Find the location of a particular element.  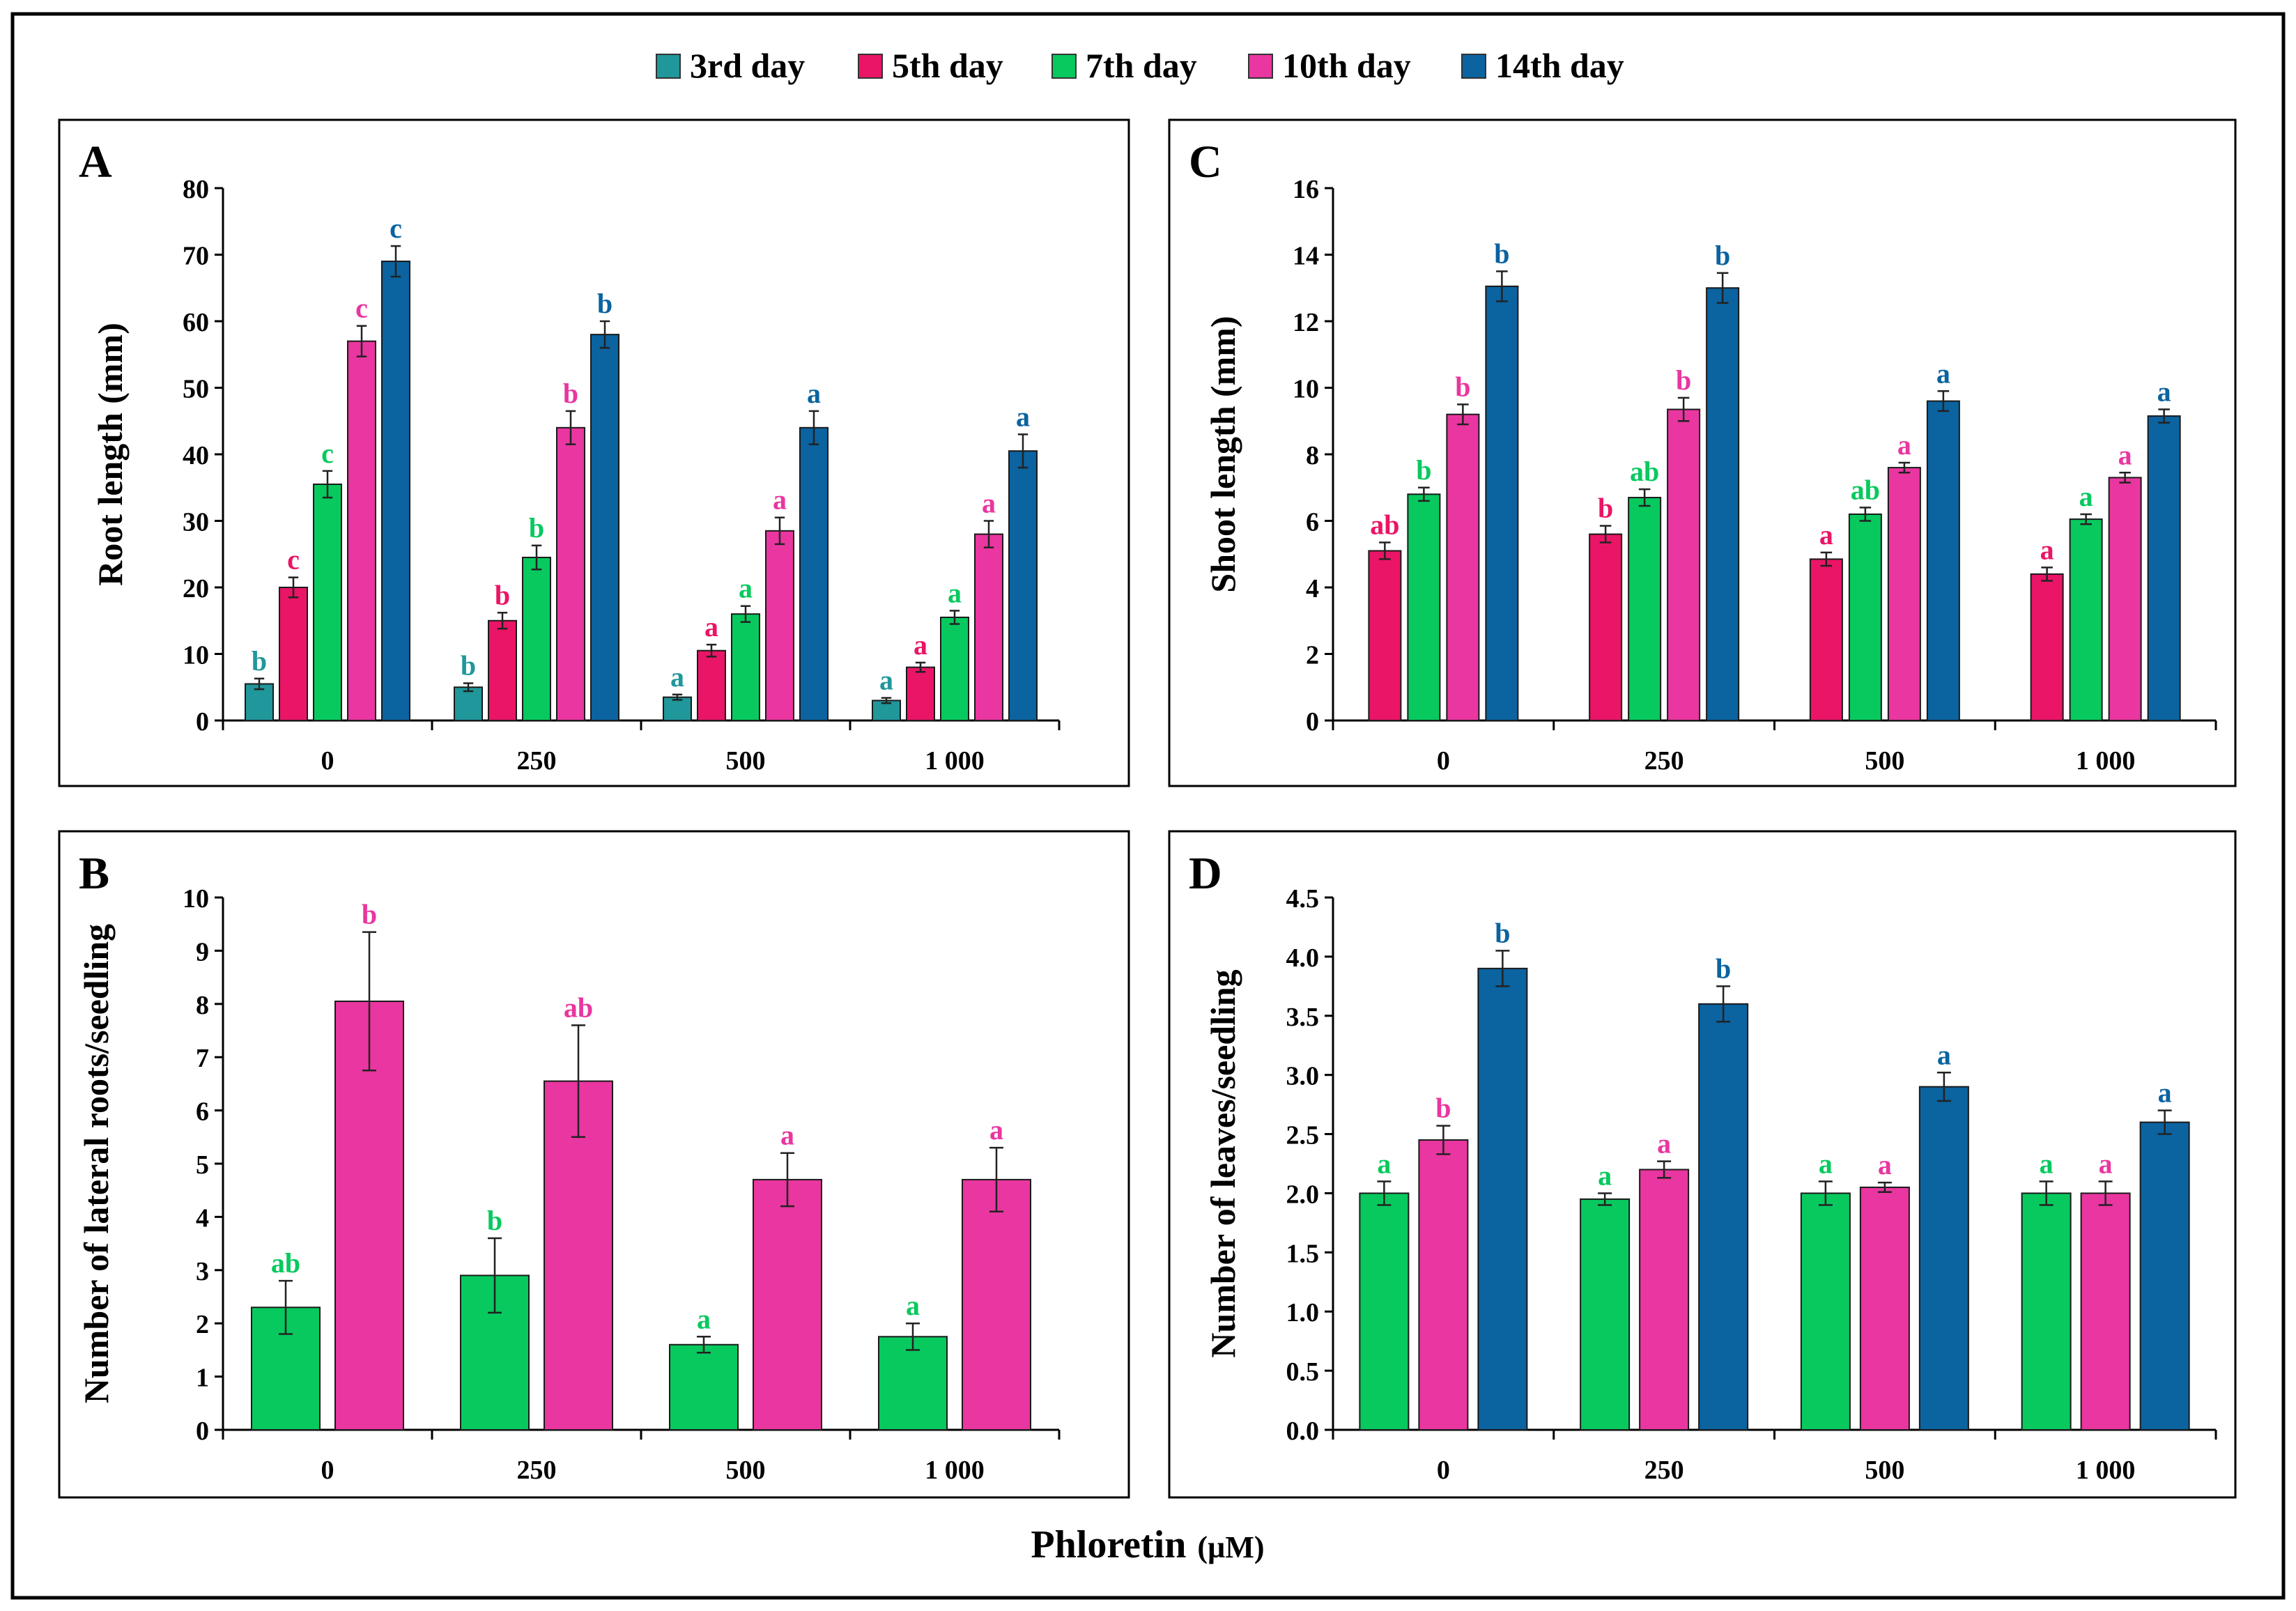

legend-item-7th-day: 7th day is located at coordinates (1124, 65).